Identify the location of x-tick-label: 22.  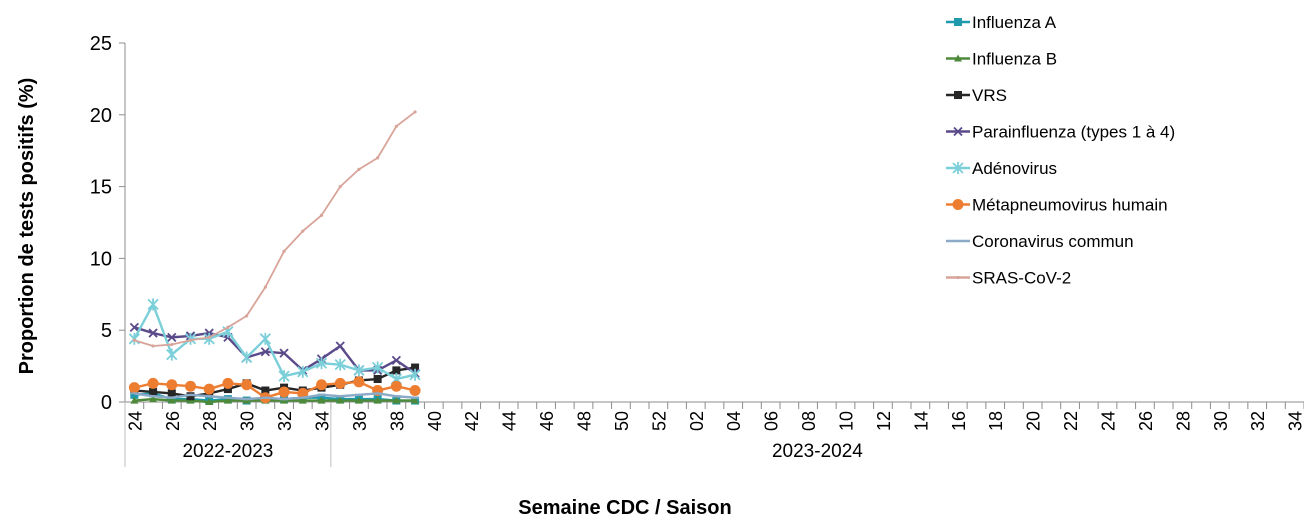
(1071, 421).